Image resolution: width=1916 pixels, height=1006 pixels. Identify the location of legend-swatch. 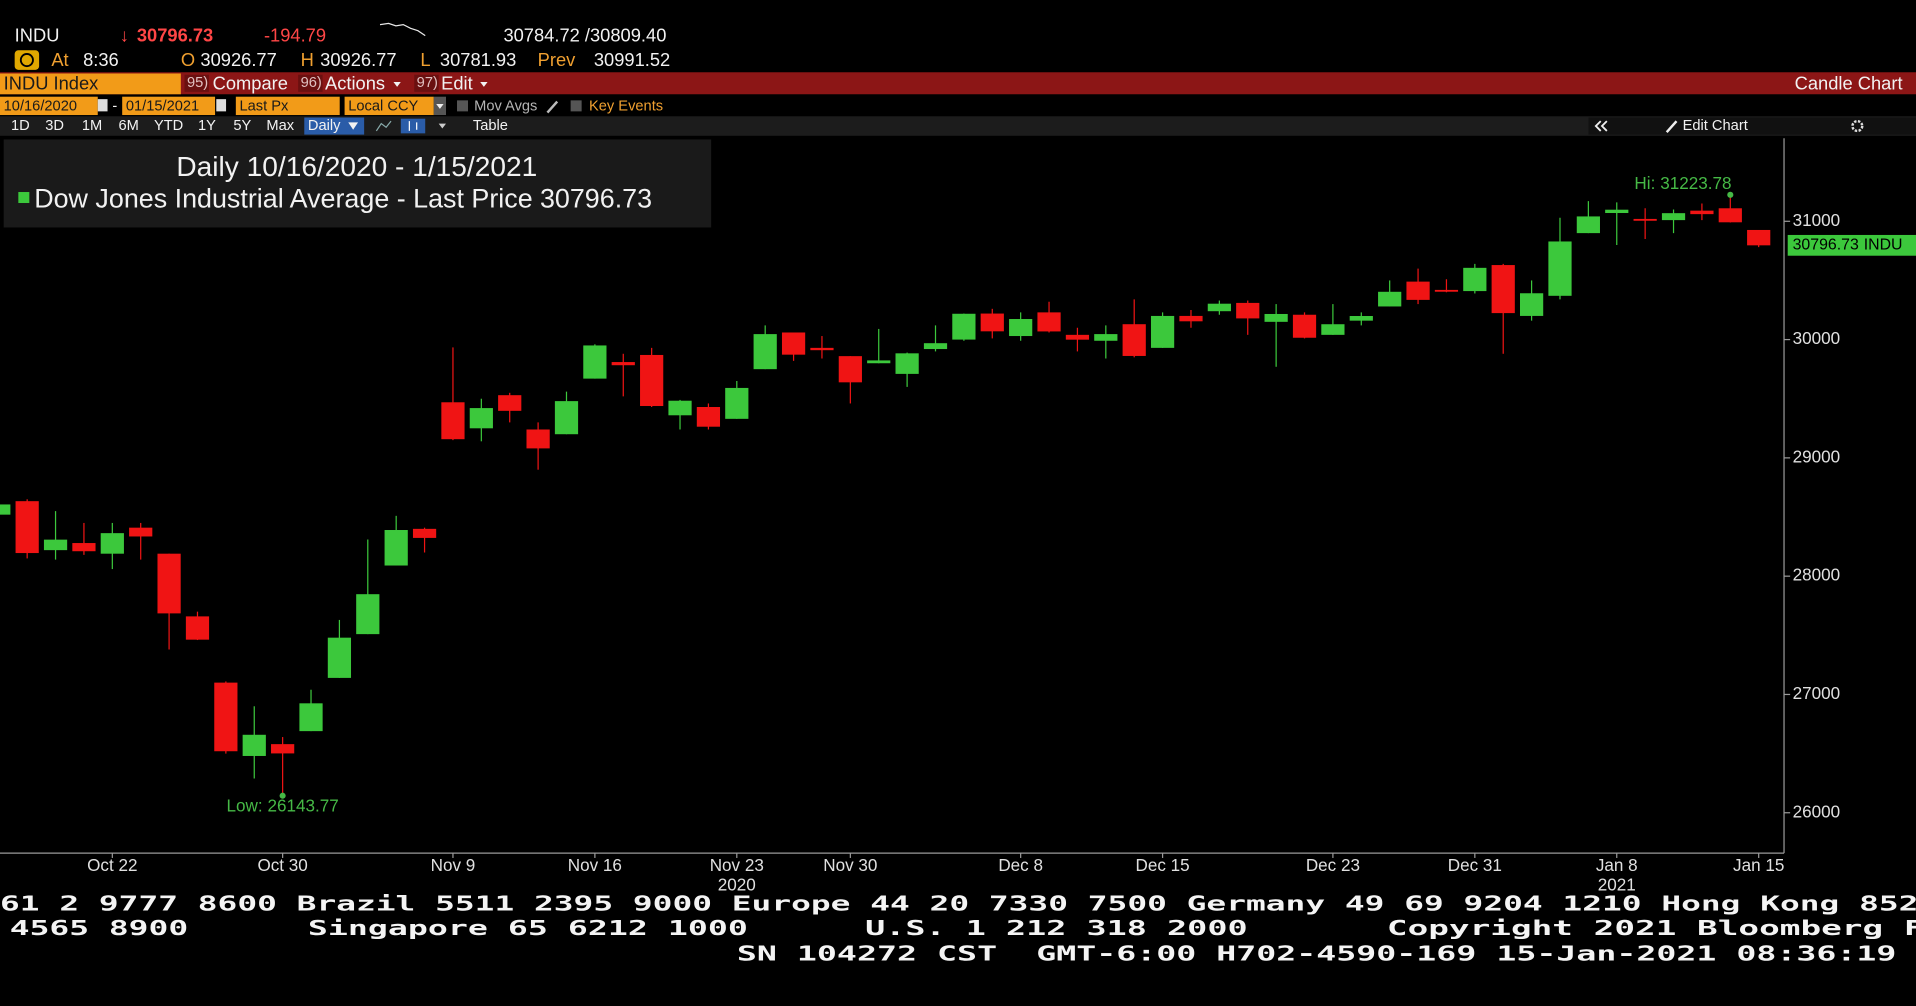
(24, 198).